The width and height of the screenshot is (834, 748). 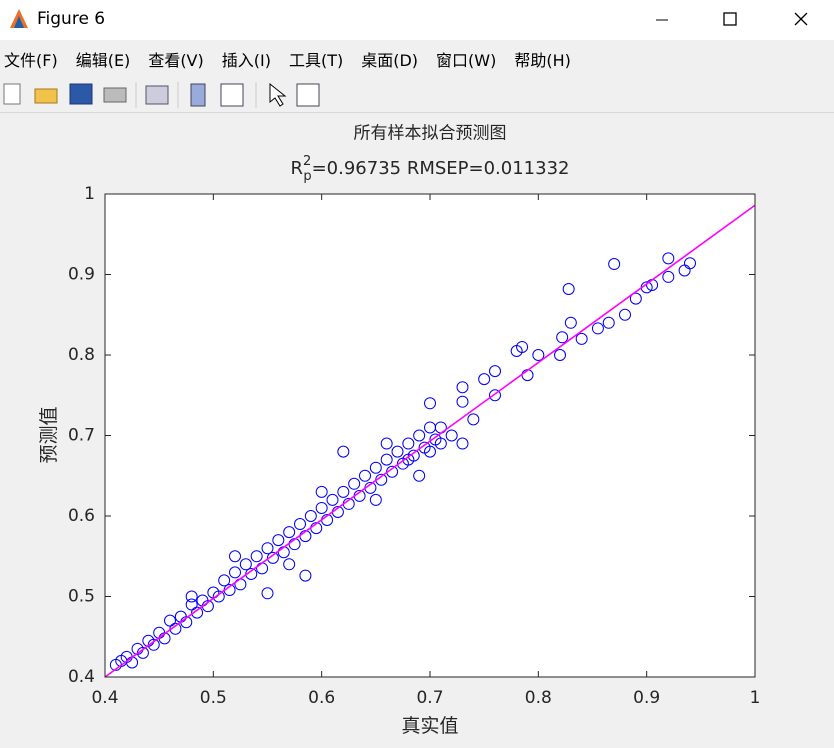 I want to click on menu-item: 帮助(H), so click(x=542, y=60).